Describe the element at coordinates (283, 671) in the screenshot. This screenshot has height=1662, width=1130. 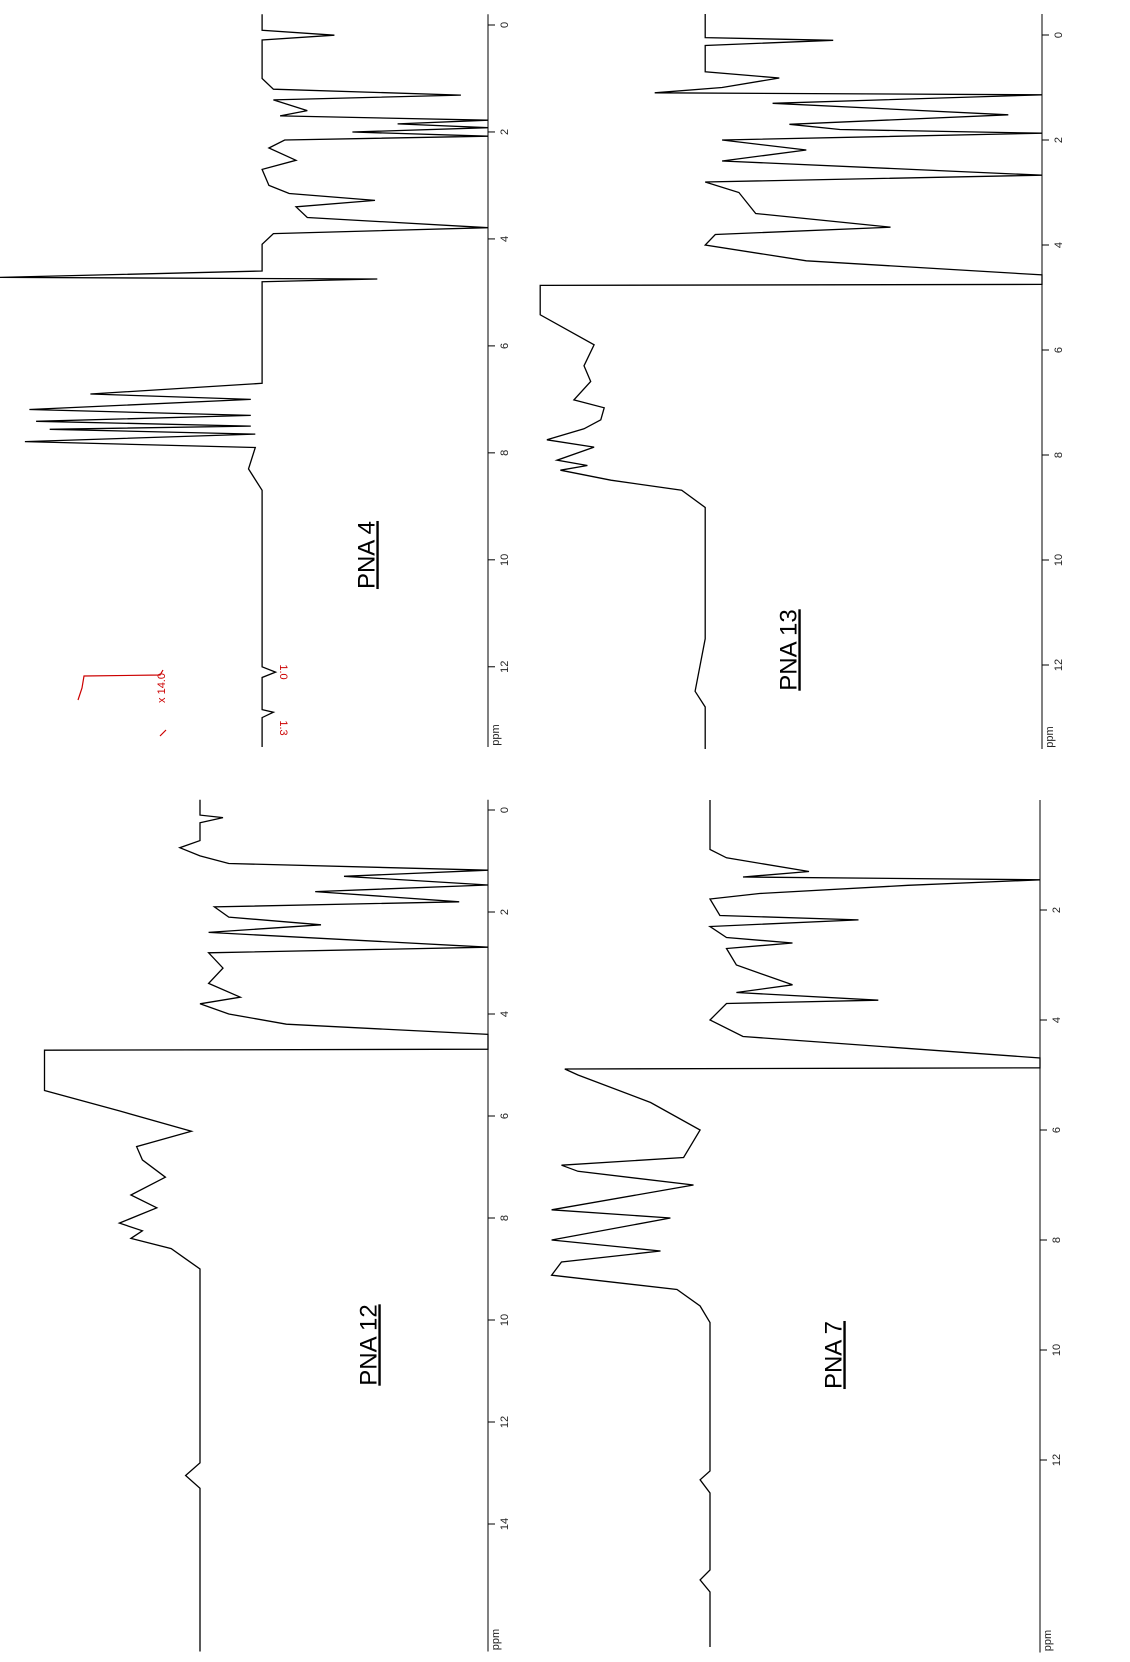
I see `integral-label: 1.0` at that location.